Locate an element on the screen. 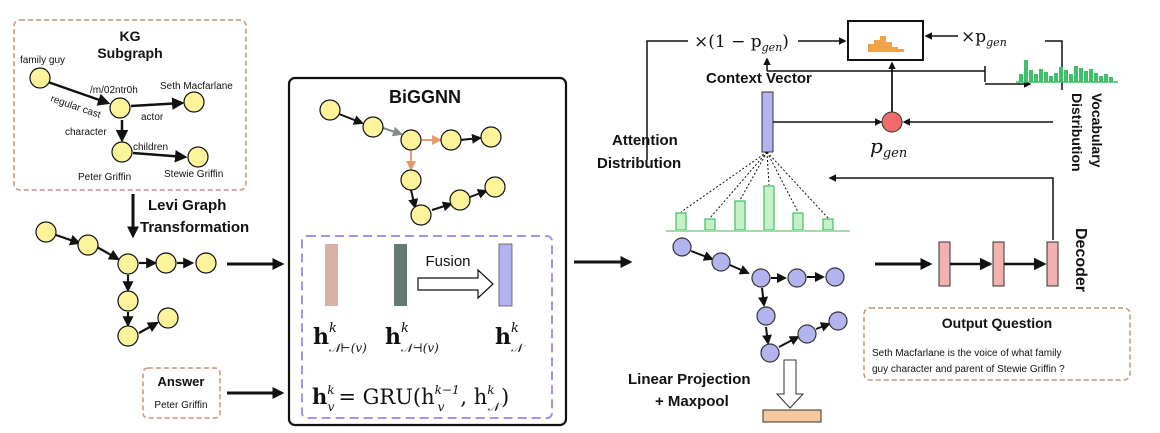 The height and width of the screenshot is (433, 1160). kg-node-family-guy is located at coordinates (40, 78).